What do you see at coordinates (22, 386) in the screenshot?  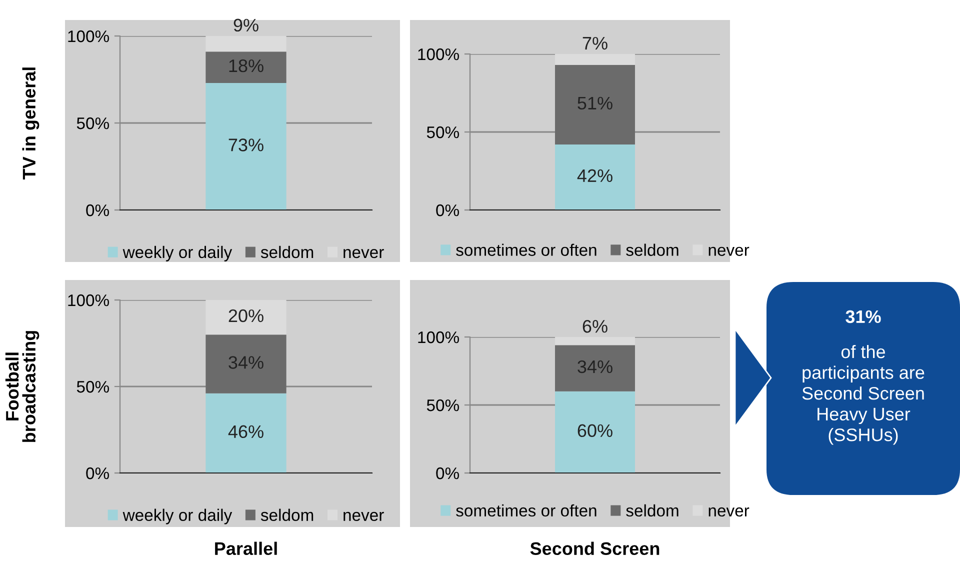 I see `y-axis-title: Football broadcasting` at bounding box center [22, 386].